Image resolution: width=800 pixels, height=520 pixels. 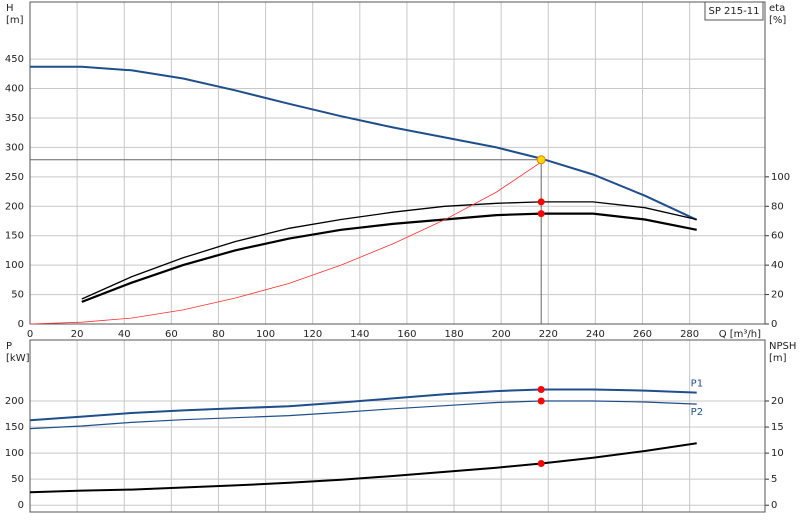 I want to click on x-axis-label: Q [m³/h], so click(x=740, y=334).